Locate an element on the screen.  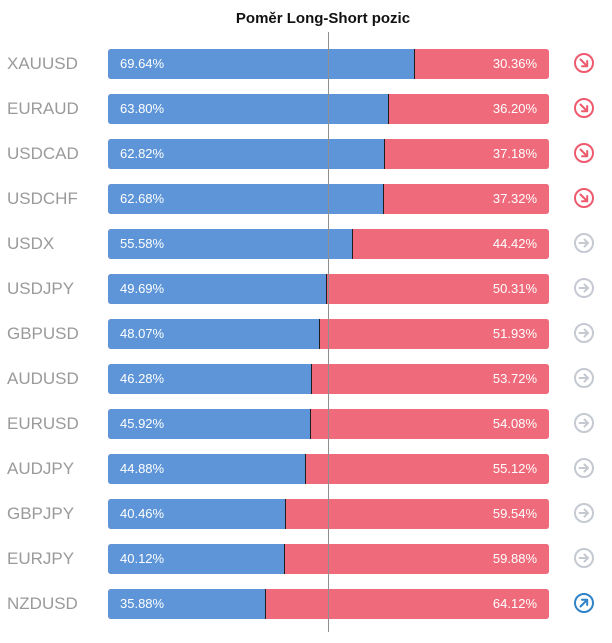
long-value-label: 62.68% is located at coordinates (142, 198).